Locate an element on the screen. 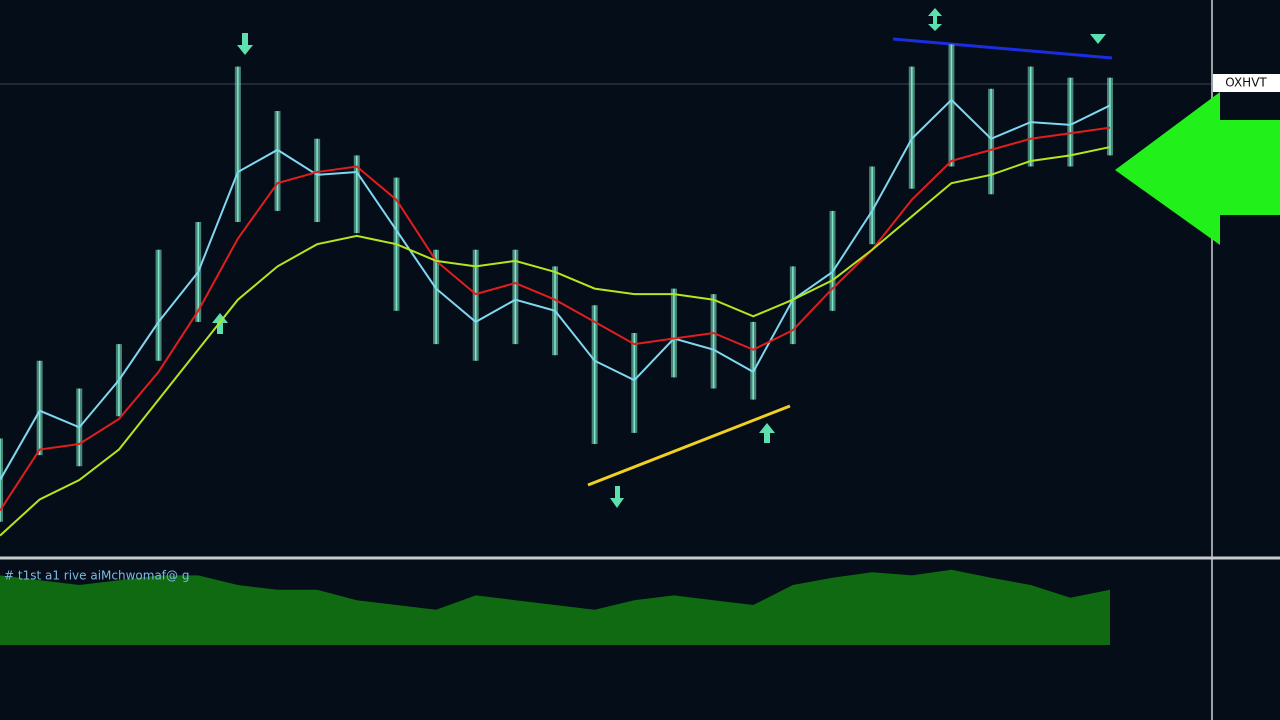 This screenshot has height=720, width=1280. price-label: OXHVT is located at coordinates (1246, 83).